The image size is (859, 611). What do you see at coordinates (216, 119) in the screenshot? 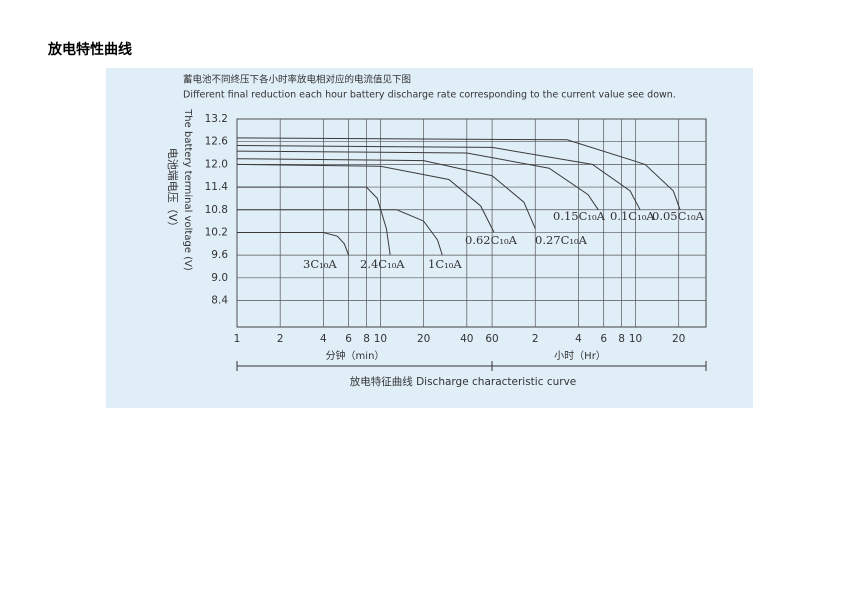
I see `y-tick-label: 13.2` at bounding box center [216, 119].